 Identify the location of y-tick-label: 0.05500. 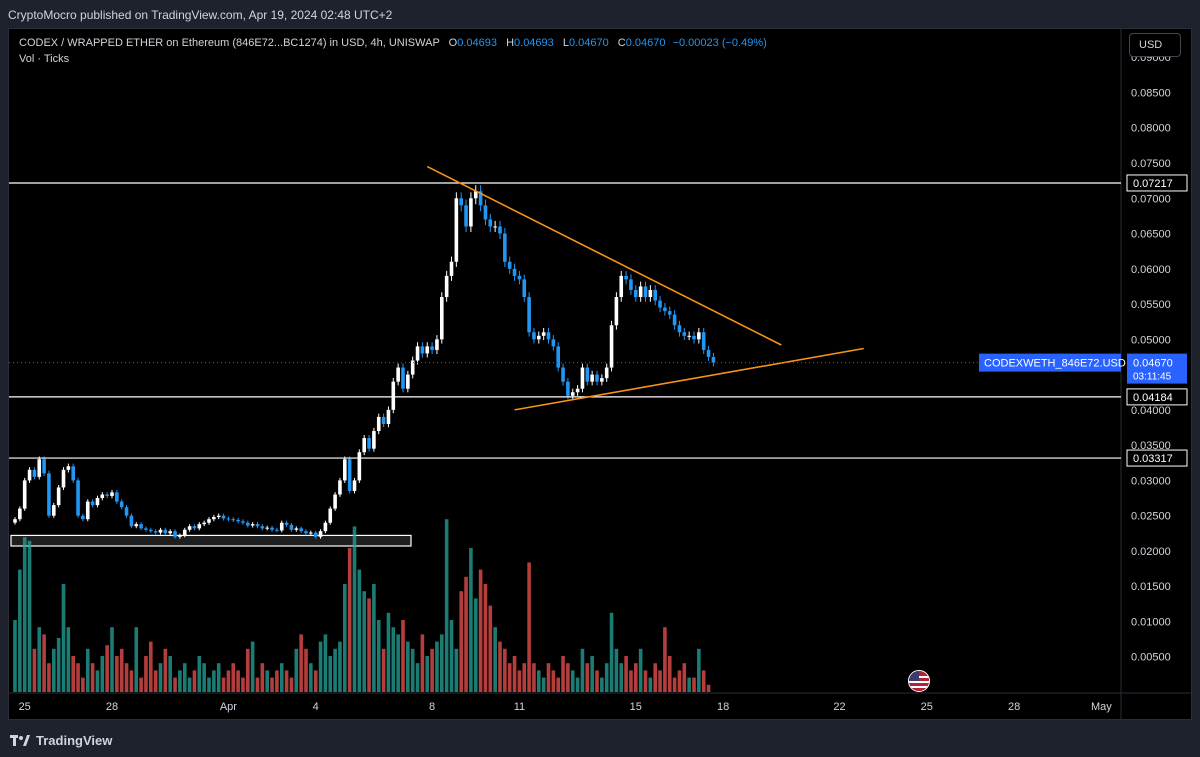
(1151, 305).